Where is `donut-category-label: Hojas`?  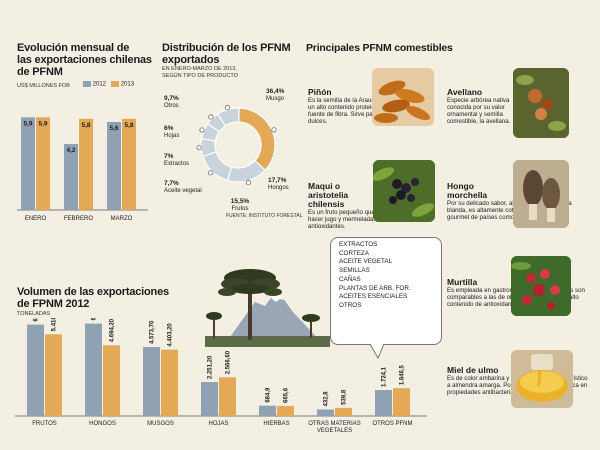 donut-category-label: Hojas is located at coordinates (171, 136).